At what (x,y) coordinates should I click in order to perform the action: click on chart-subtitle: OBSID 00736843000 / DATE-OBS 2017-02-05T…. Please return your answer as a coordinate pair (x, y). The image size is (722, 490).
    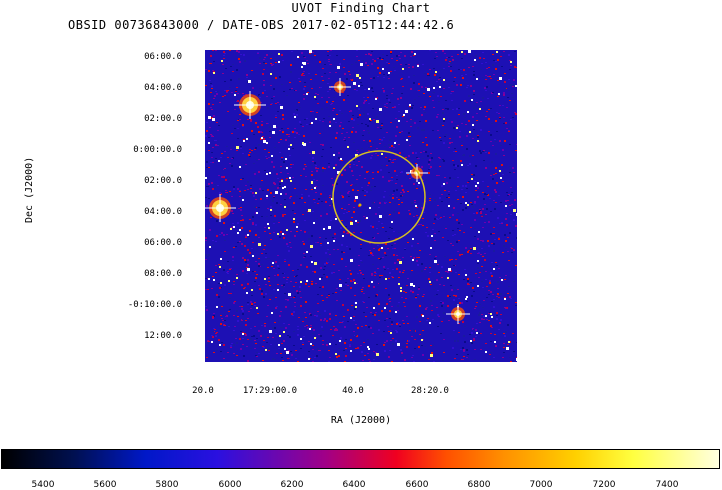
    Looking at the image, I should click on (261, 25).